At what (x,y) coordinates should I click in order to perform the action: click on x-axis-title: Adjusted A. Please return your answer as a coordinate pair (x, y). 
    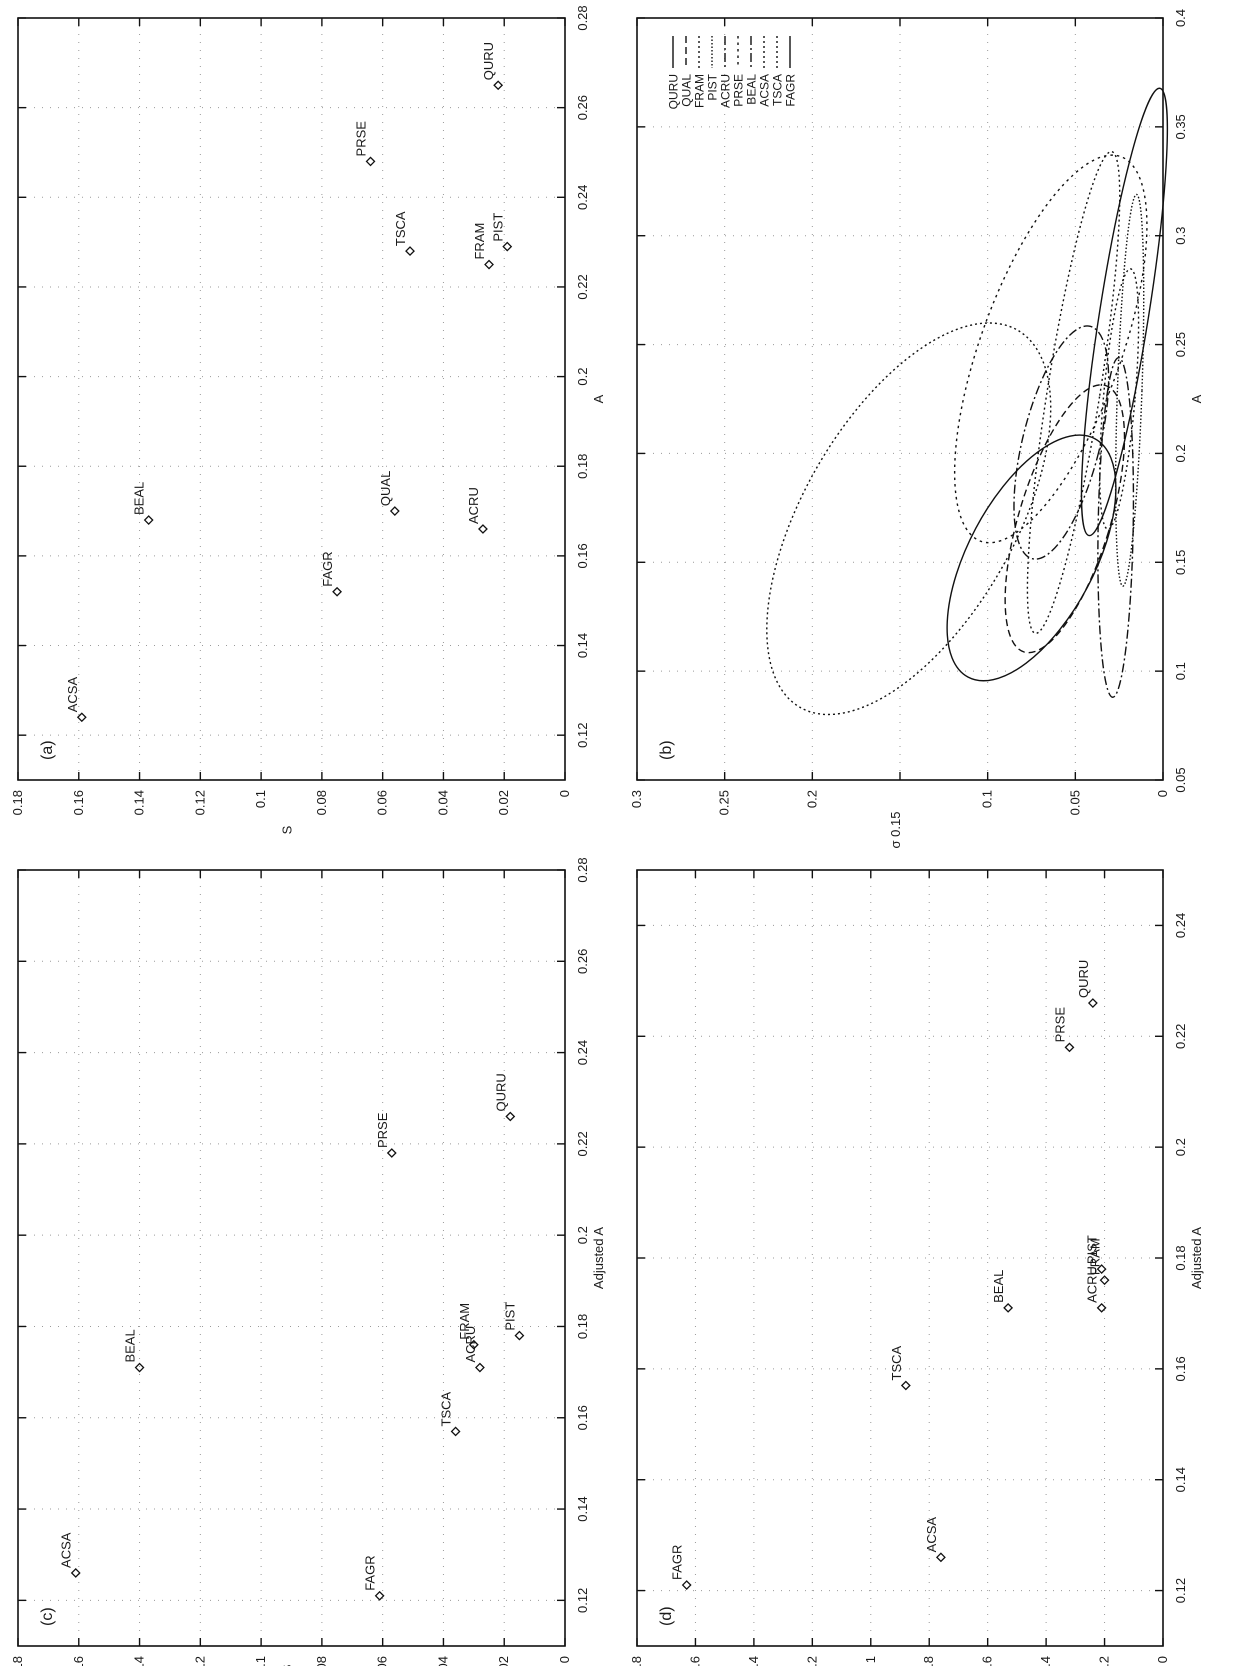
    Looking at the image, I should click on (598, 1258).